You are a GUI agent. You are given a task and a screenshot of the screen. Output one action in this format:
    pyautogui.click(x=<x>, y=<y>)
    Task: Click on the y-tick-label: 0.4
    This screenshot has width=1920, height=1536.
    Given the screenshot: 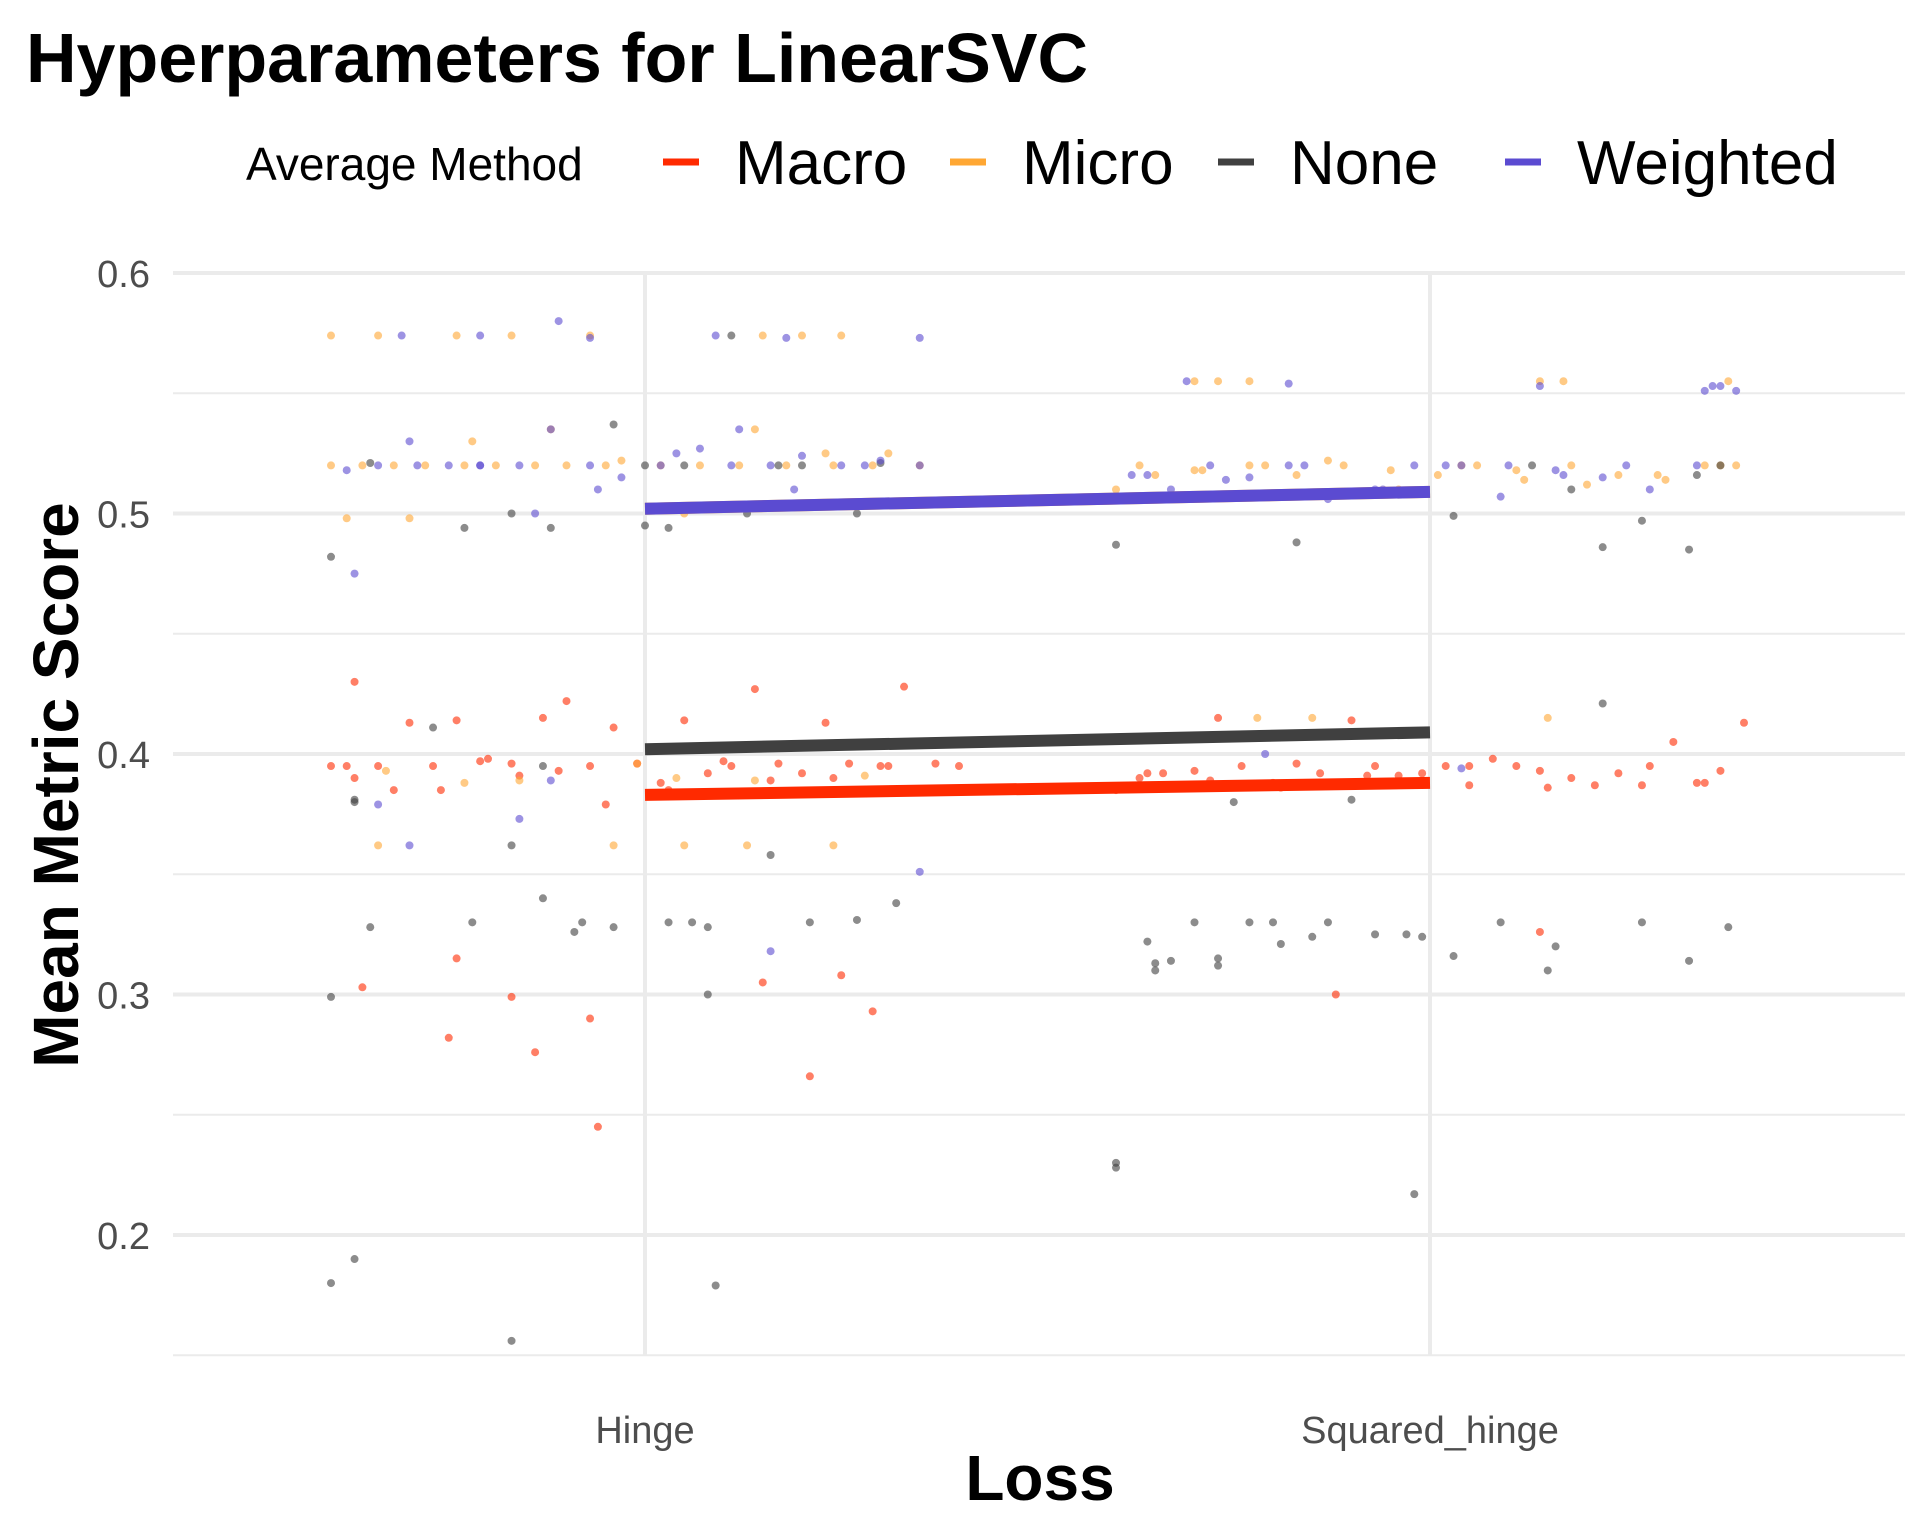 What is the action you would take?
    pyautogui.click(x=123, y=756)
    